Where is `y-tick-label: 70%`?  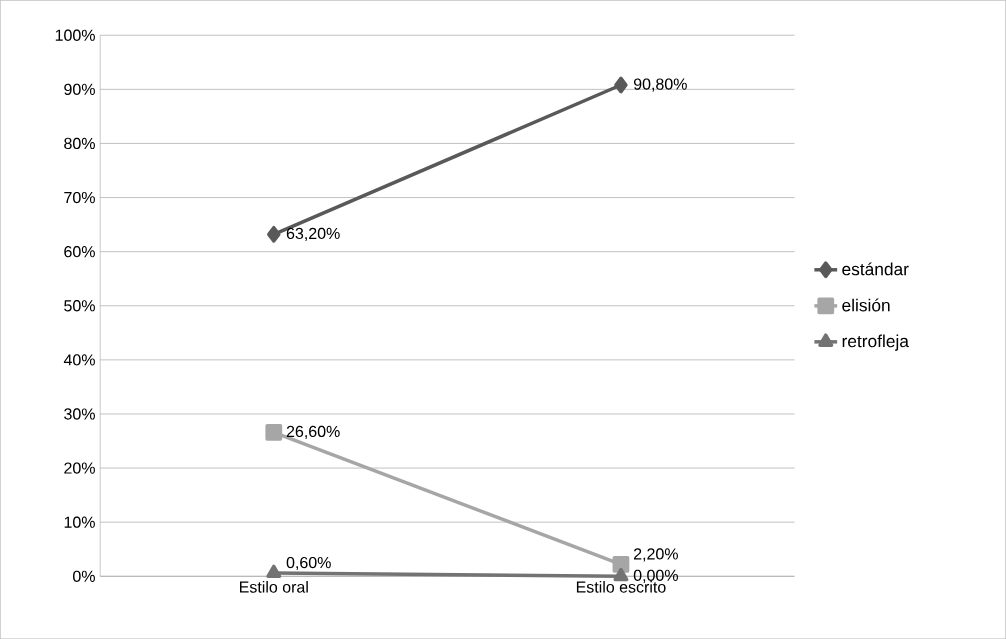
y-tick-label: 70% is located at coordinates (79, 197).